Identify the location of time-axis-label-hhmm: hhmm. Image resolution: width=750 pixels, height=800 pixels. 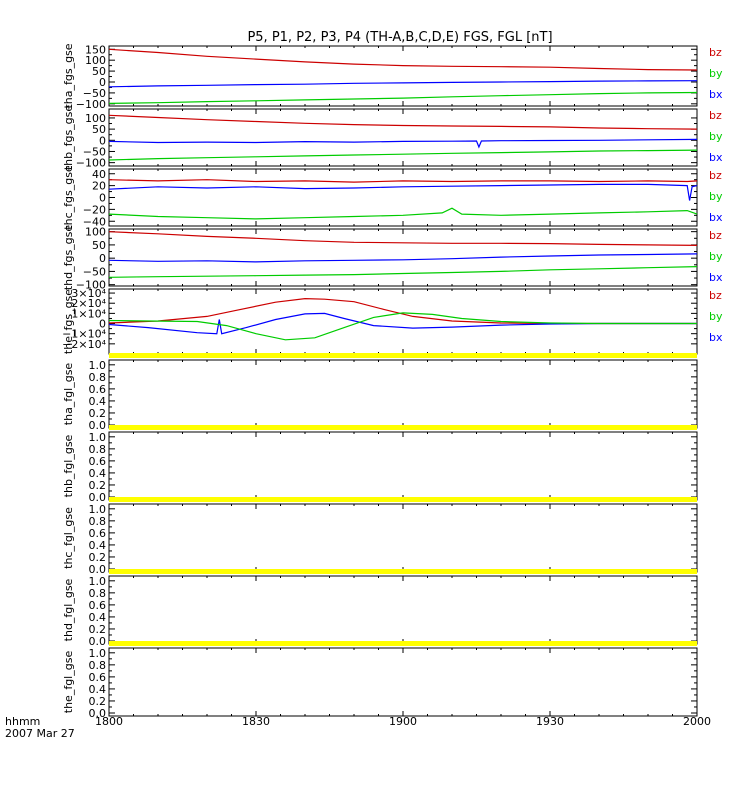
(22, 721).